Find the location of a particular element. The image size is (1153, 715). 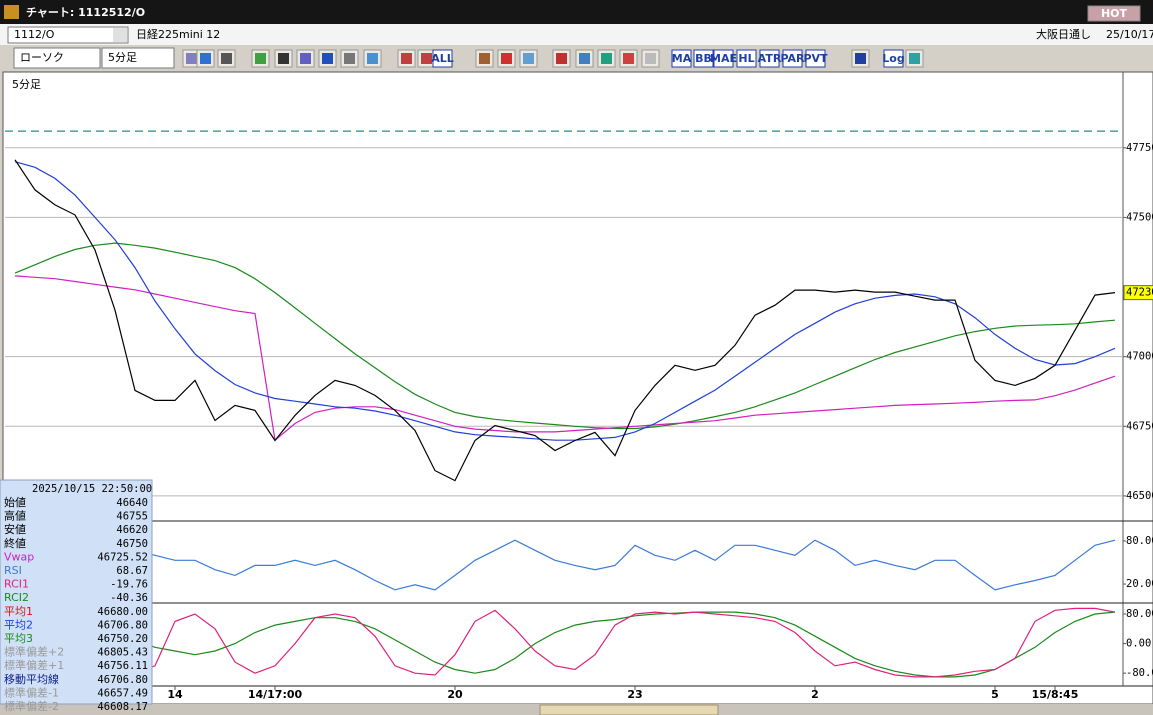

app-icon is located at coordinates (11, 12).